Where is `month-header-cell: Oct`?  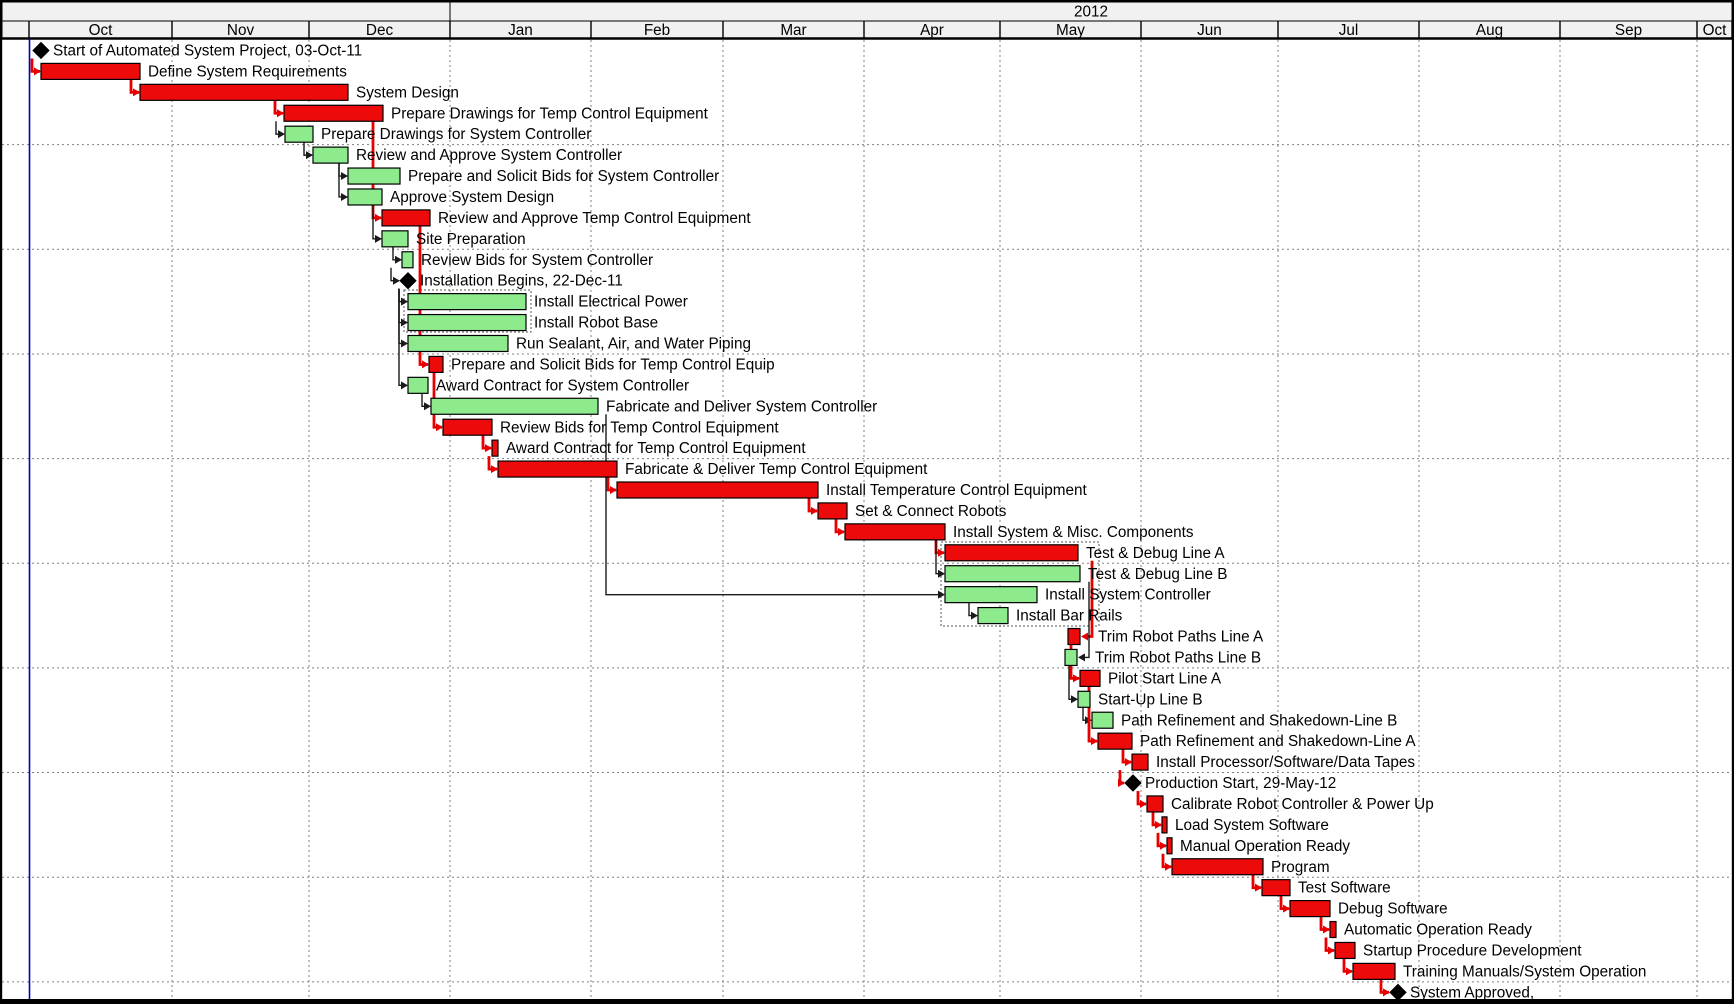 month-header-cell: Oct is located at coordinates (101, 30).